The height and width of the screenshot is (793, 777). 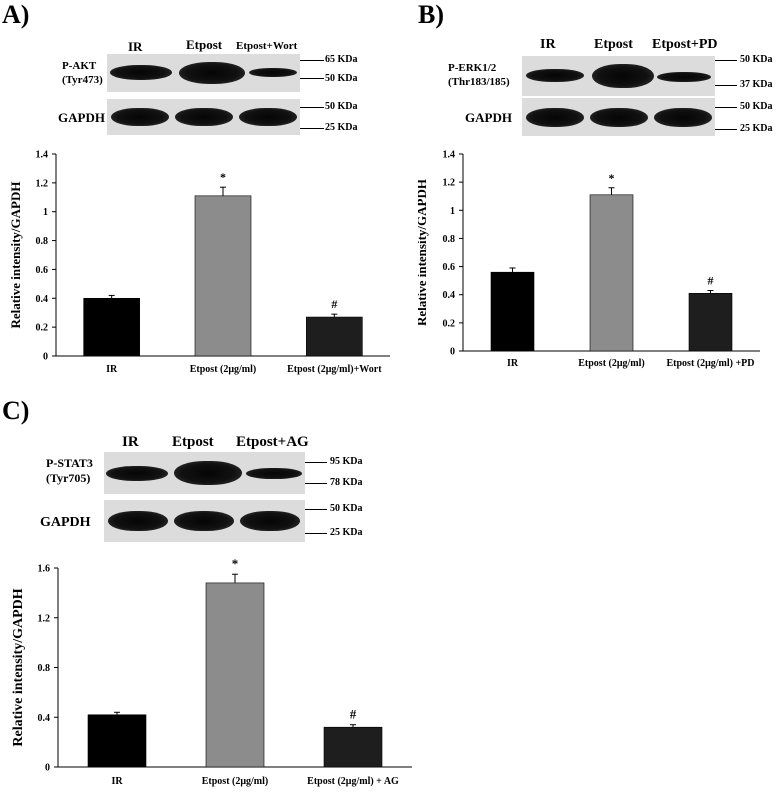 I want to click on chart-a-ytick-label-1: 0.2, so click(x=42, y=328).